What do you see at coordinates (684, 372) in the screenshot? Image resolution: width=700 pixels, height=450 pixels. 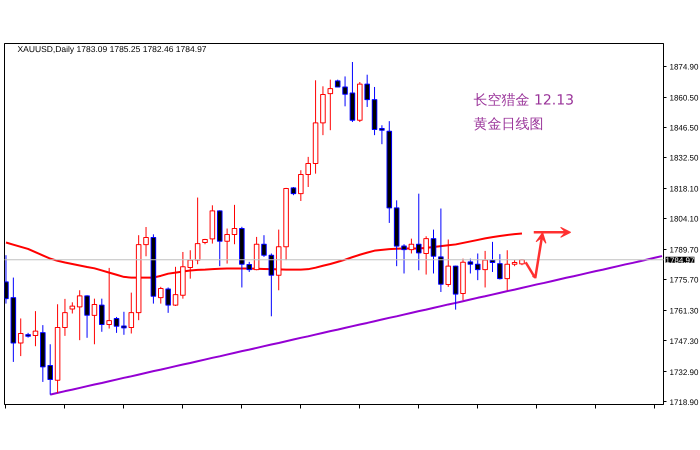 I see `y-tick-label: 1732.90` at bounding box center [684, 372].